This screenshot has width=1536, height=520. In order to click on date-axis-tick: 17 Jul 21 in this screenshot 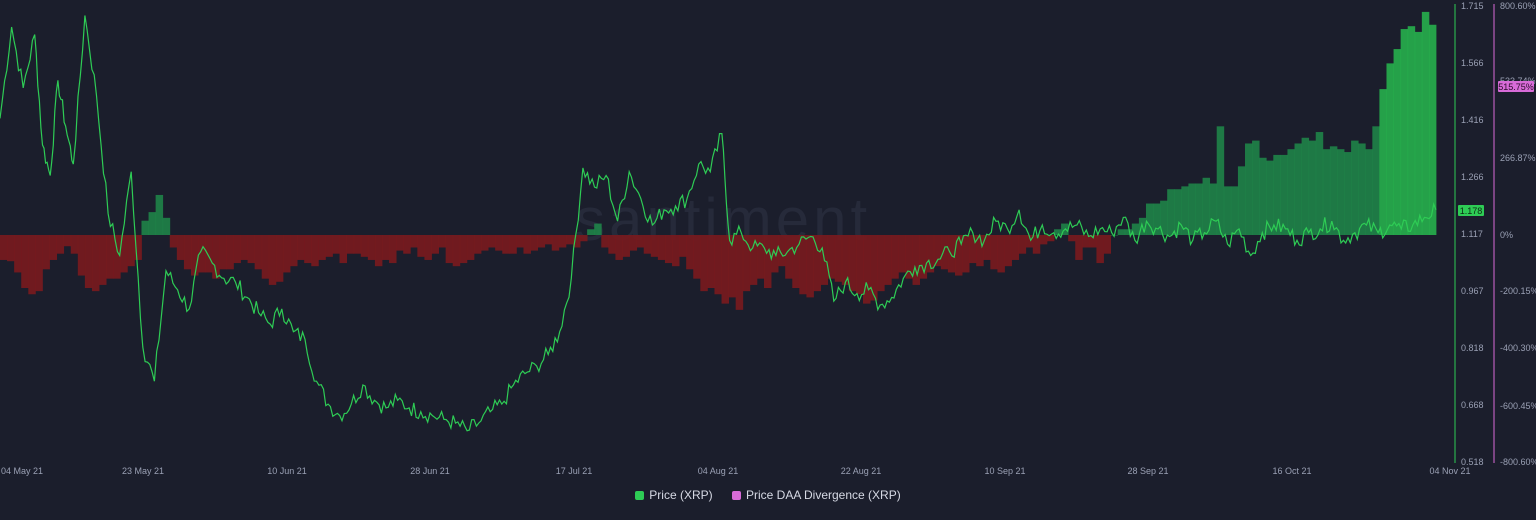, I will do `click(574, 471)`.